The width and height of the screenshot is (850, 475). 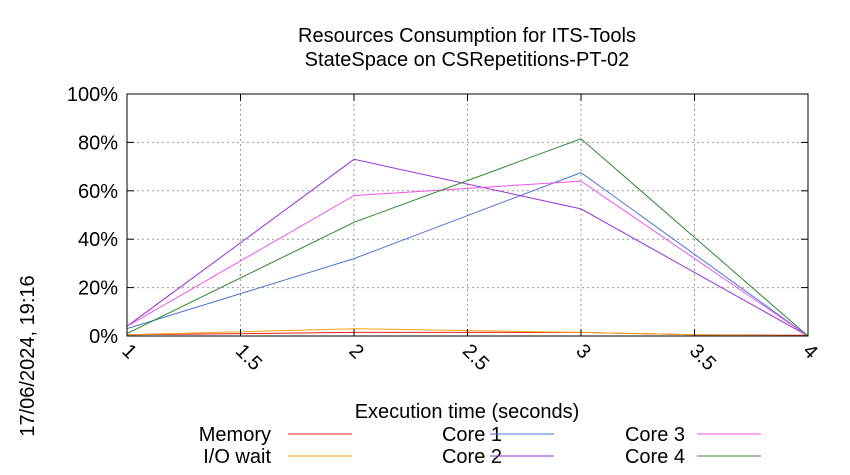 I want to click on y-tick-label: 40%, so click(x=98, y=240).